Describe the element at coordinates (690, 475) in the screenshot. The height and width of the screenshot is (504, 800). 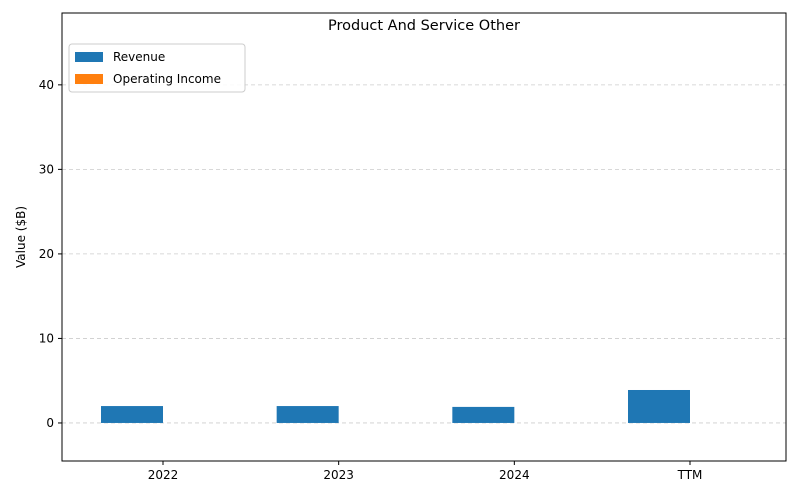
I see `x-tick-label: TTM` at that location.